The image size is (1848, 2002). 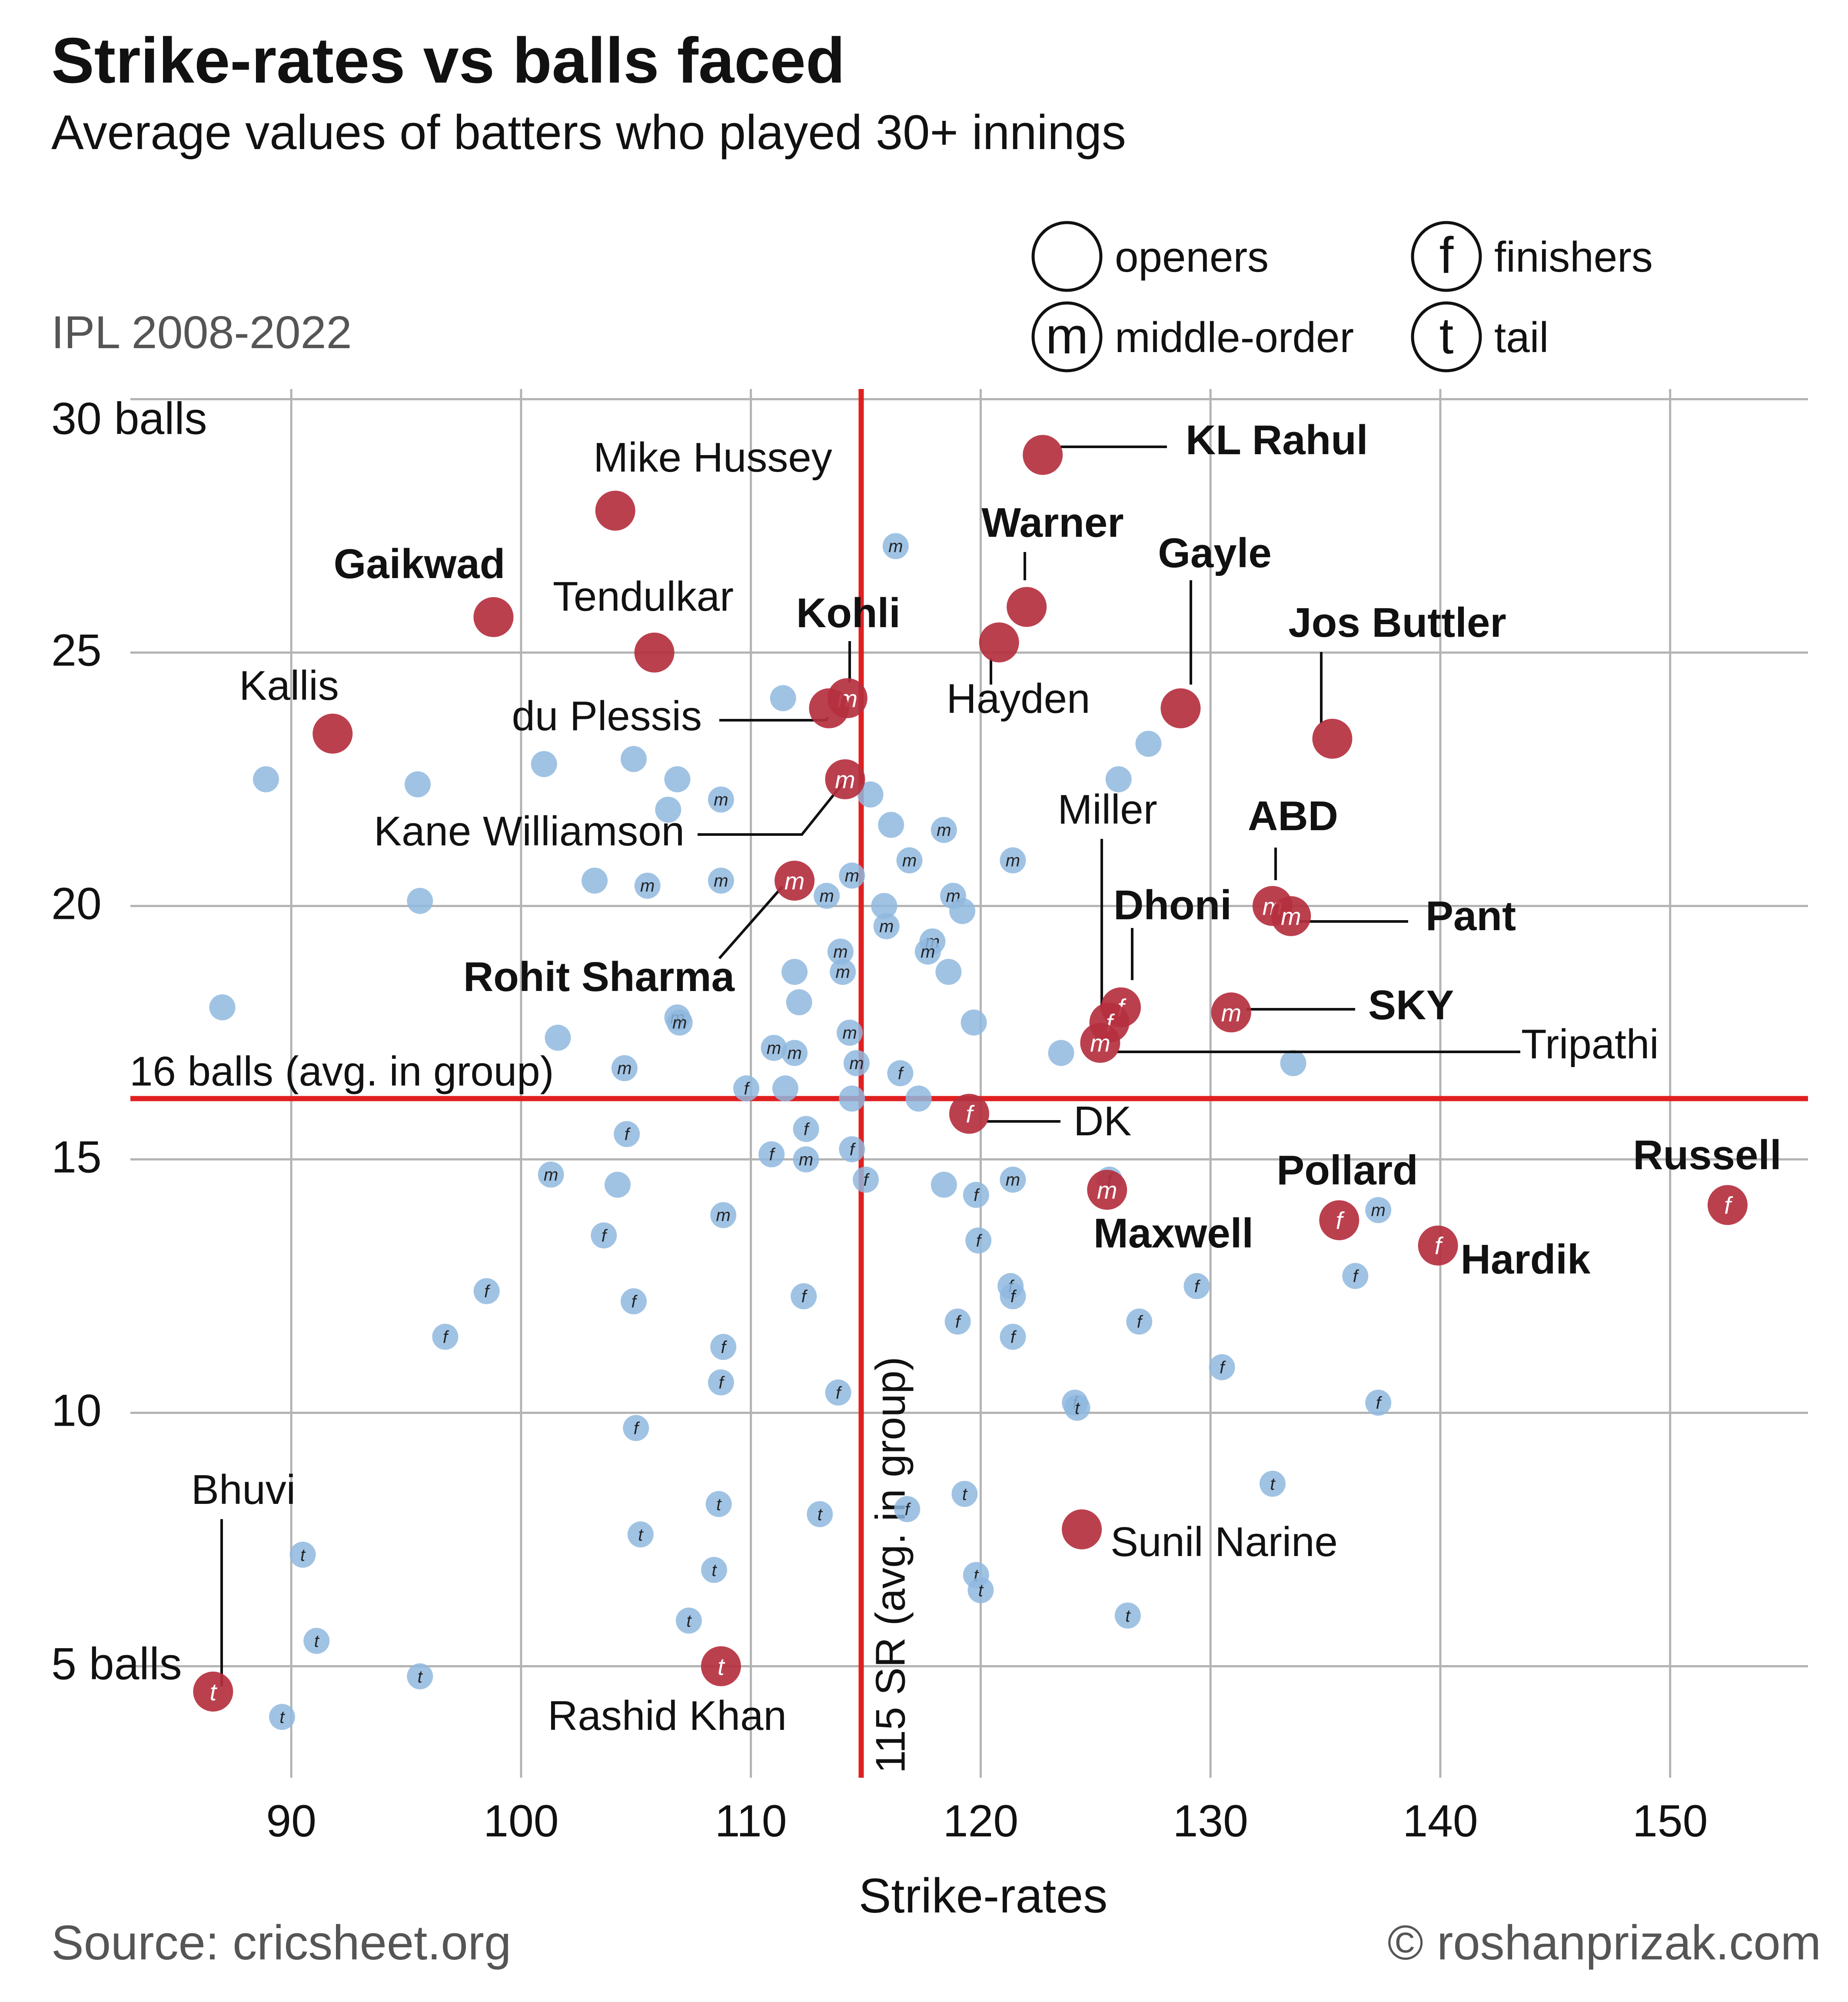 What do you see at coordinates (667, 1716) in the screenshot?
I see `batter-rashid-khan-label: Rashid Khan` at bounding box center [667, 1716].